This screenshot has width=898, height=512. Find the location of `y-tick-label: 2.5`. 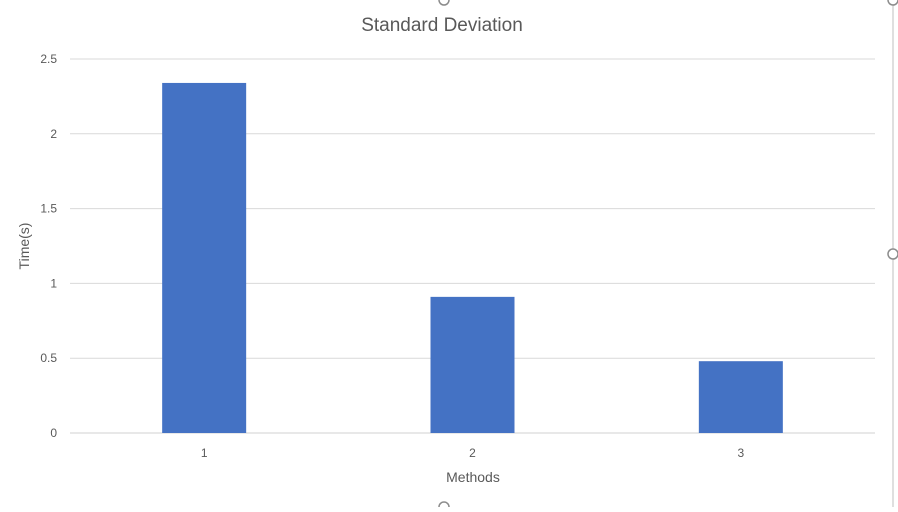

y-tick-label: 2.5 is located at coordinates (48, 59).